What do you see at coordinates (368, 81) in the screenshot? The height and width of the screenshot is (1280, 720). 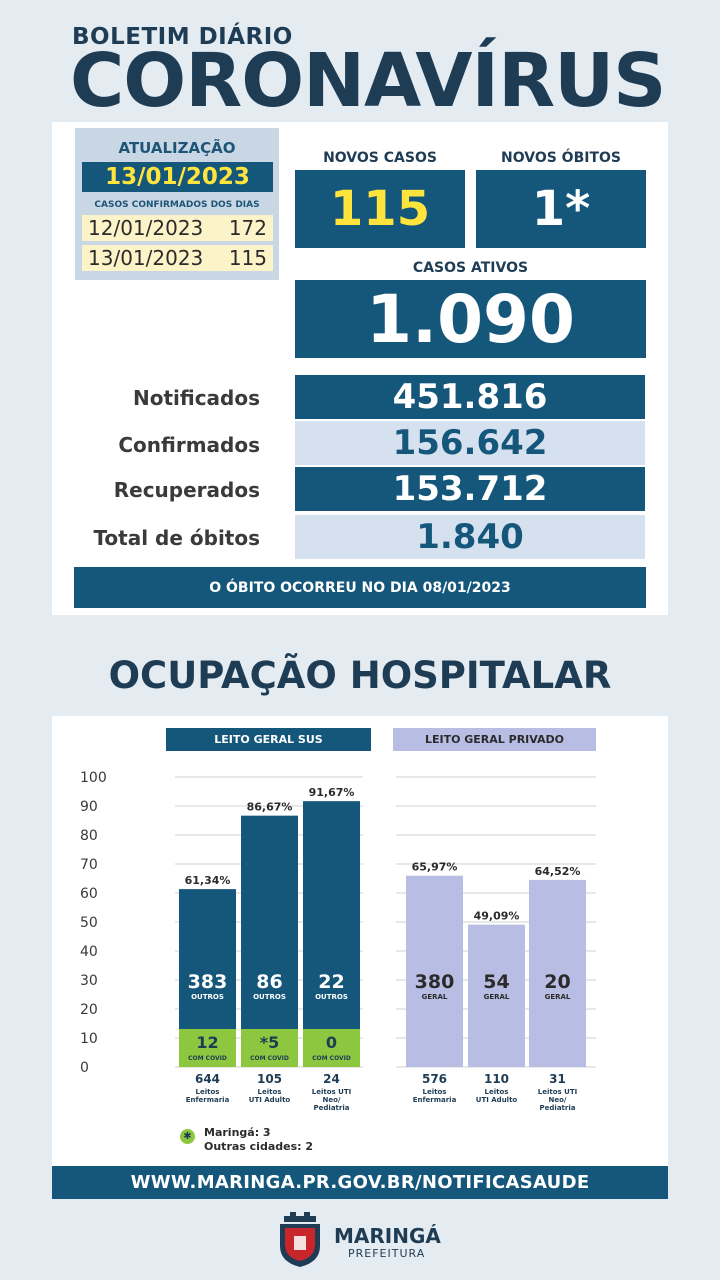 I see `bulletin-title: CORONAVÍRUS` at bounding box center [368, 81].